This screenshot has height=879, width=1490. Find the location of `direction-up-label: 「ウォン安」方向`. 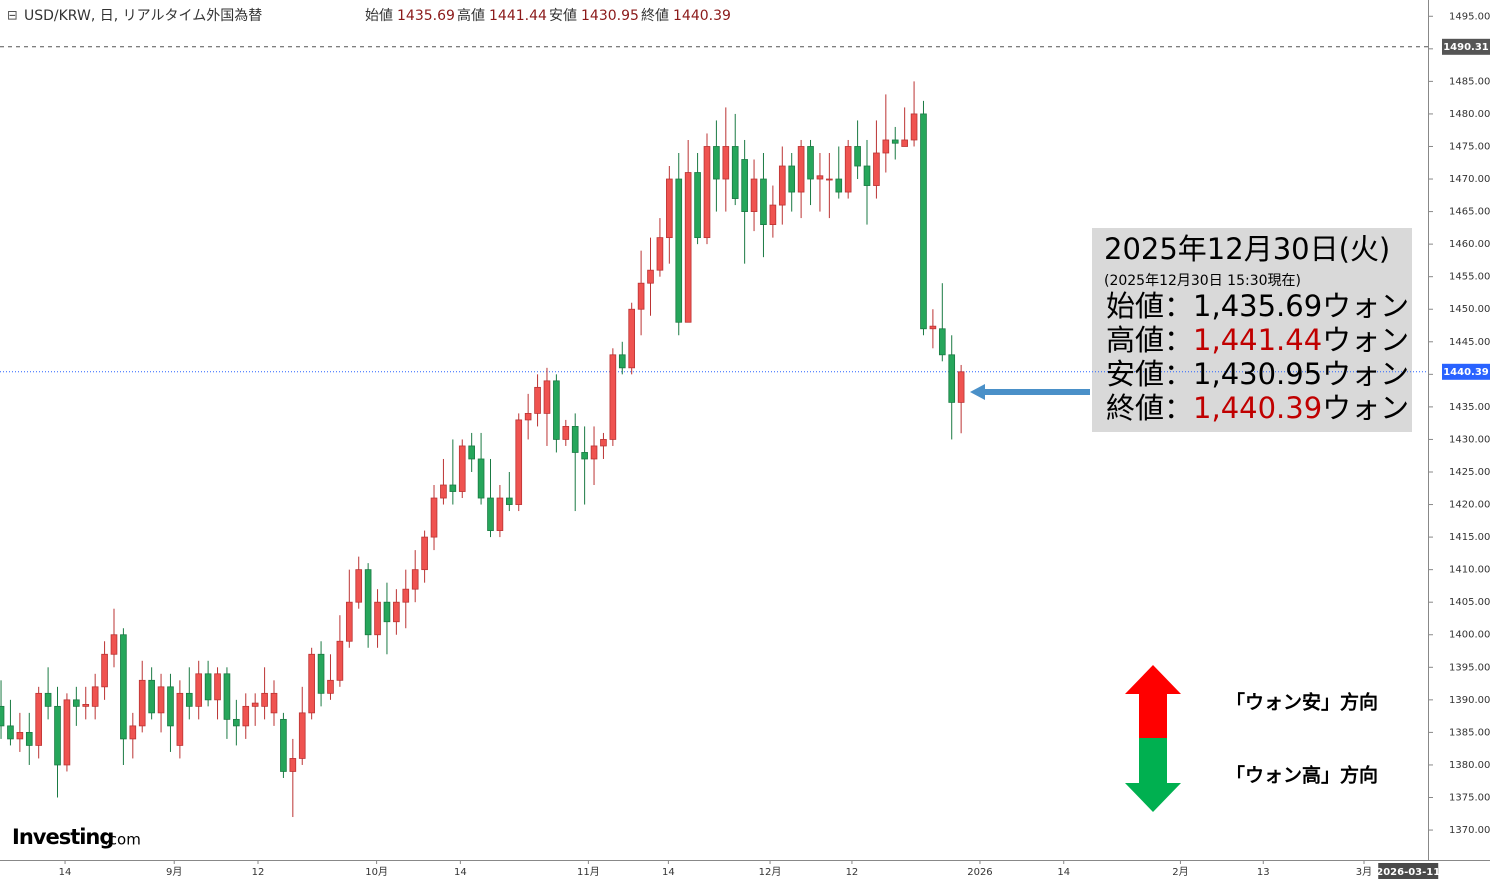

direction-up-label: 「ウォン安」方向 is located at coordinates (1302, 702).